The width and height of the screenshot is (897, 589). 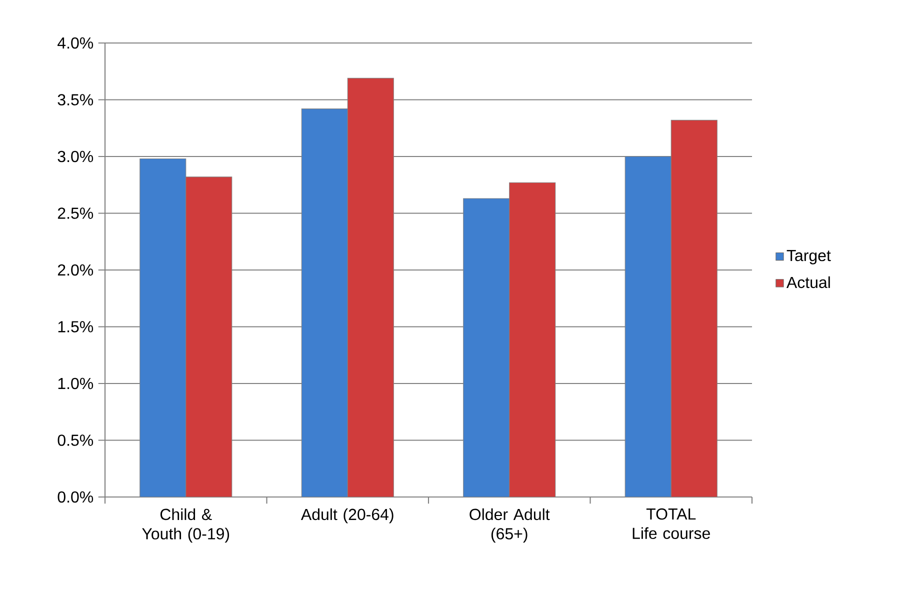 What do you see at coordinates (76, 156) in the screenshot?
I see `y-tick-label: 3.0%` at bounding box center [76, 156].